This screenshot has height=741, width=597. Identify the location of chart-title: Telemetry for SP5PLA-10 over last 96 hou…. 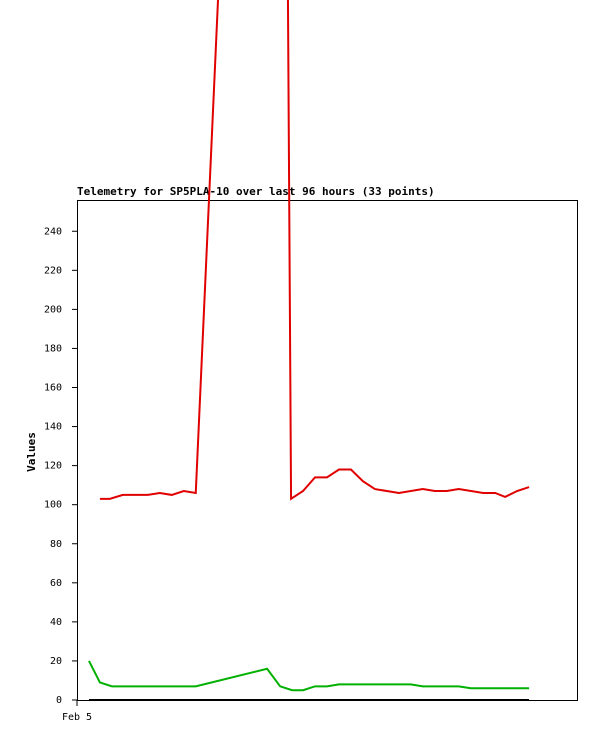
(256, 191).